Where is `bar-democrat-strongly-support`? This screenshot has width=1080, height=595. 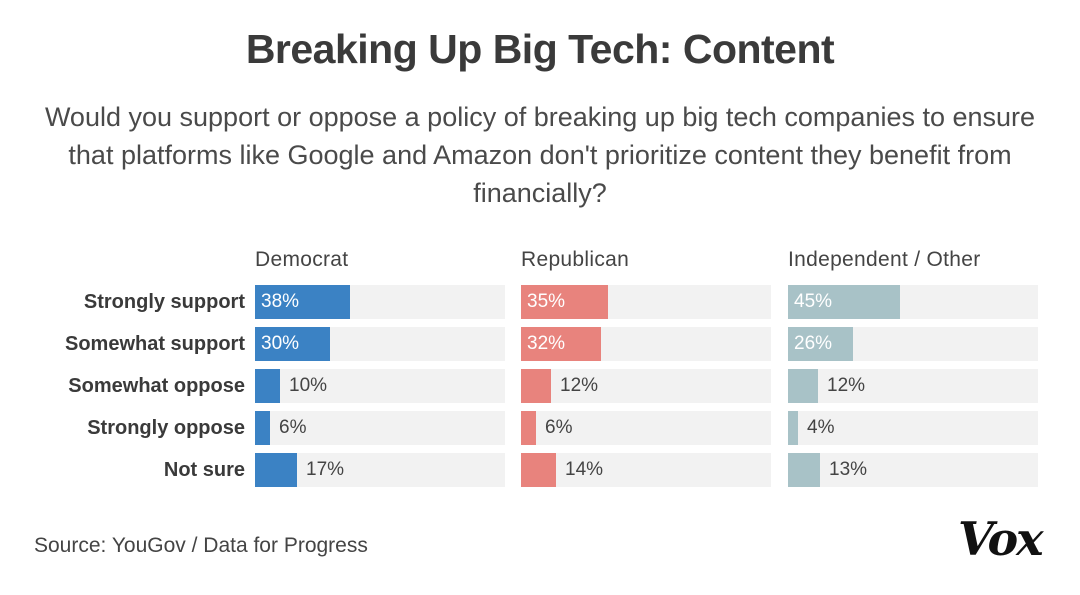 bar-democrat-strongly-support is located at coordinates (302, 302).